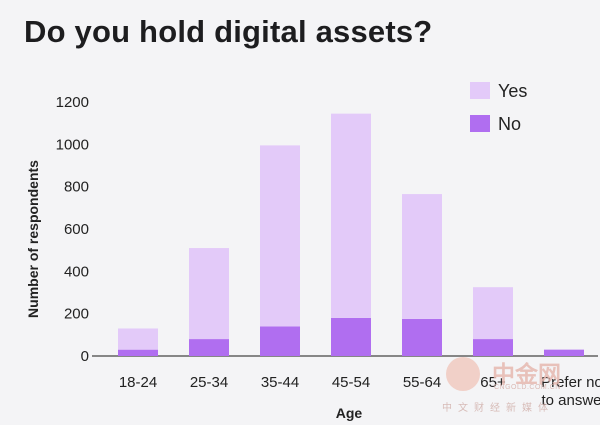 This screenshot has height=425, width=600. What do you see at coordinates (480, 90) in the screenshot?
I see `legend-swatch-yes` at bounding box center [480, 90].